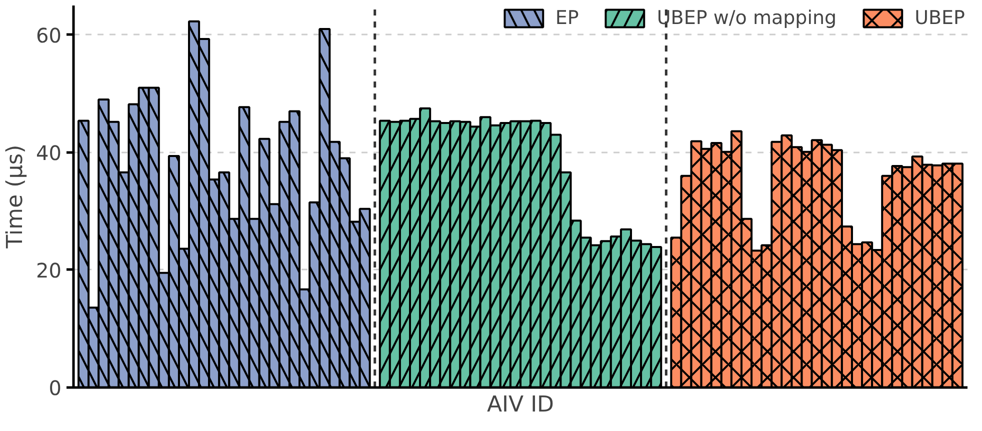 The height and width of the screenshot is (431, 982). Describe the element at coordinates (520, 405) in the screenshot. I see `x-axis-title: AIV ID` at that location.